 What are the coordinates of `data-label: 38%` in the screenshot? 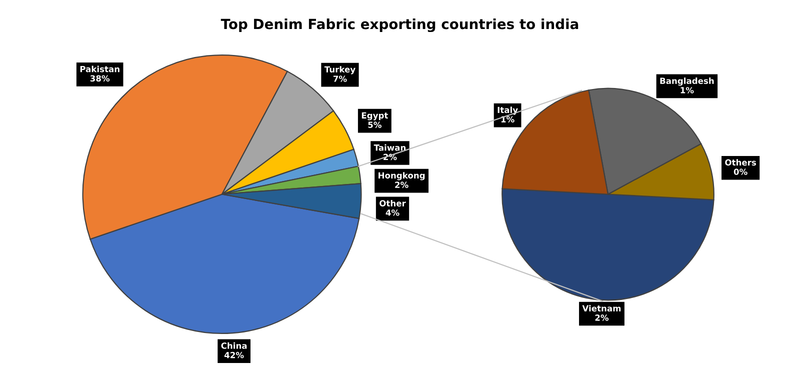 It's located at (100, 78).